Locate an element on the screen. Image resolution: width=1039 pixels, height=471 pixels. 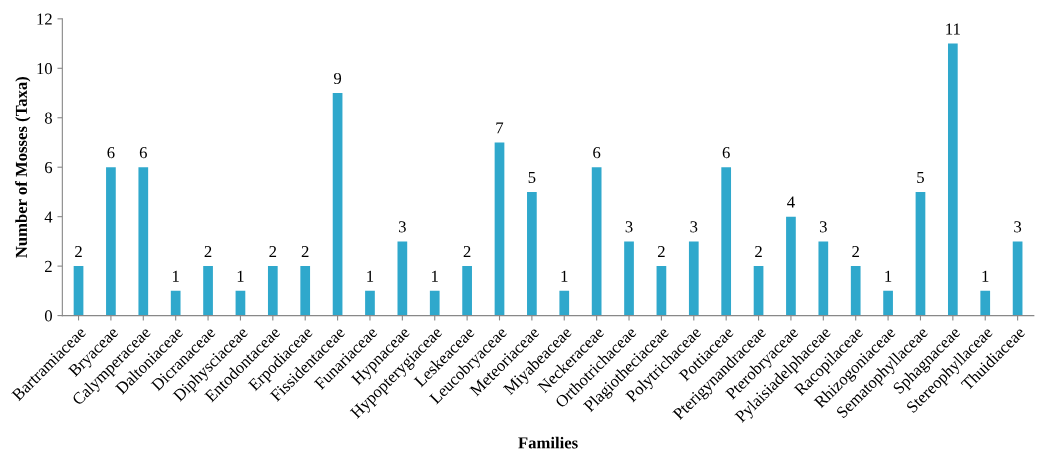
y-tick-label: 10 is located at coordinates (44, 68).